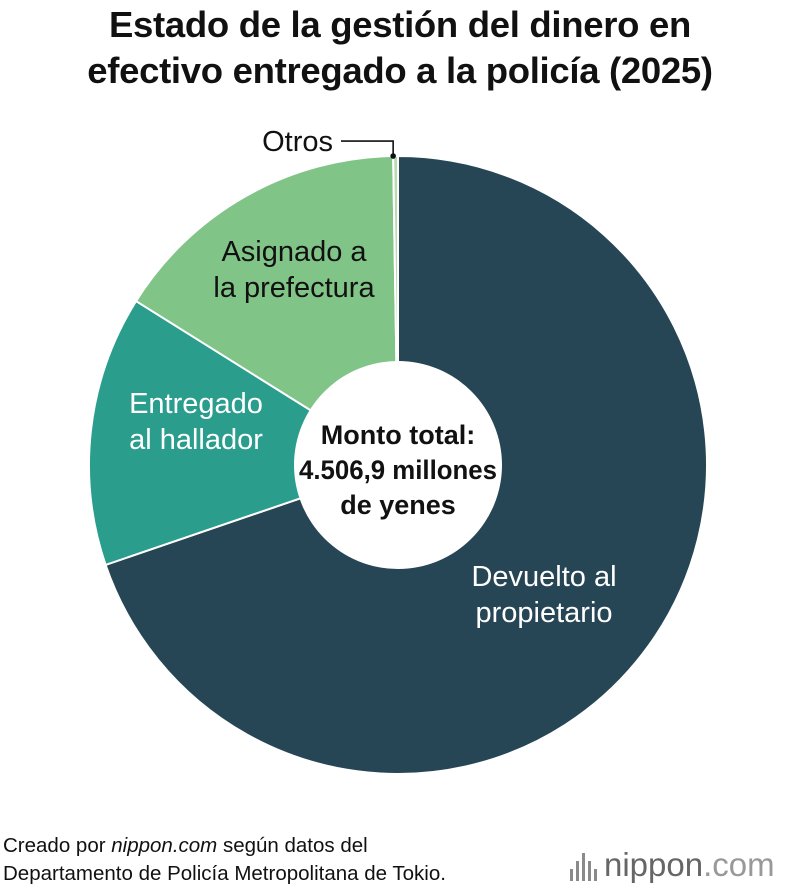 Image resolution: width=800 pixels, height=894 pixels. I want to click on chart-title-line-1: Estado de la gestión del dinero en, so click(400, 24).